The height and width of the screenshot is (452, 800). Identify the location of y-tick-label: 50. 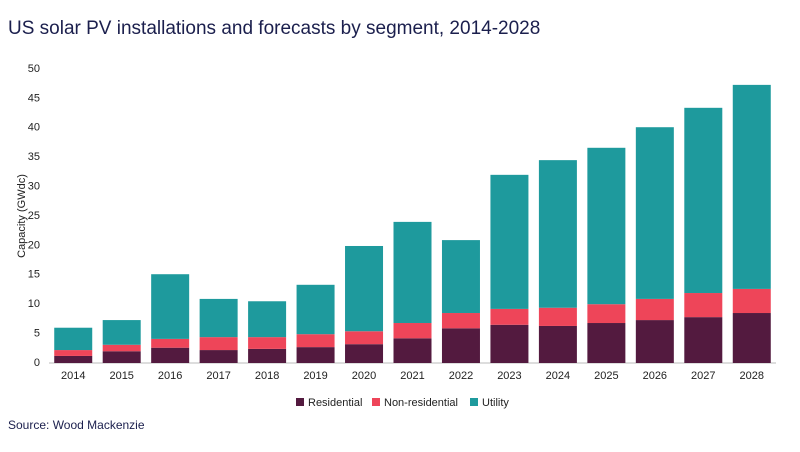
(34, 69).